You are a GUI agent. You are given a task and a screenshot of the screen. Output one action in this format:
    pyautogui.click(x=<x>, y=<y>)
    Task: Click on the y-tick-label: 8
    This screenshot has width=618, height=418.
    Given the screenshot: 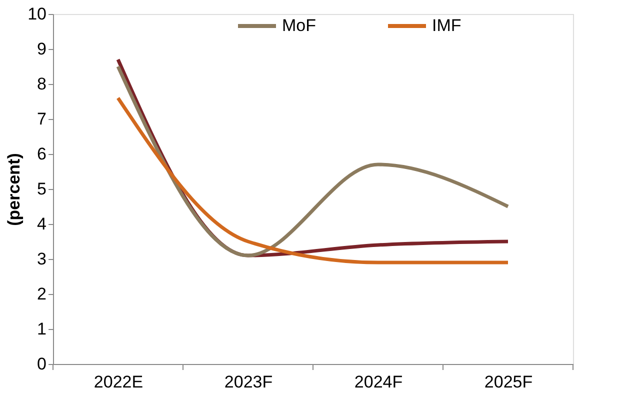 What is the action you would take?
    pyautogui.click(x=41, y=84)
    